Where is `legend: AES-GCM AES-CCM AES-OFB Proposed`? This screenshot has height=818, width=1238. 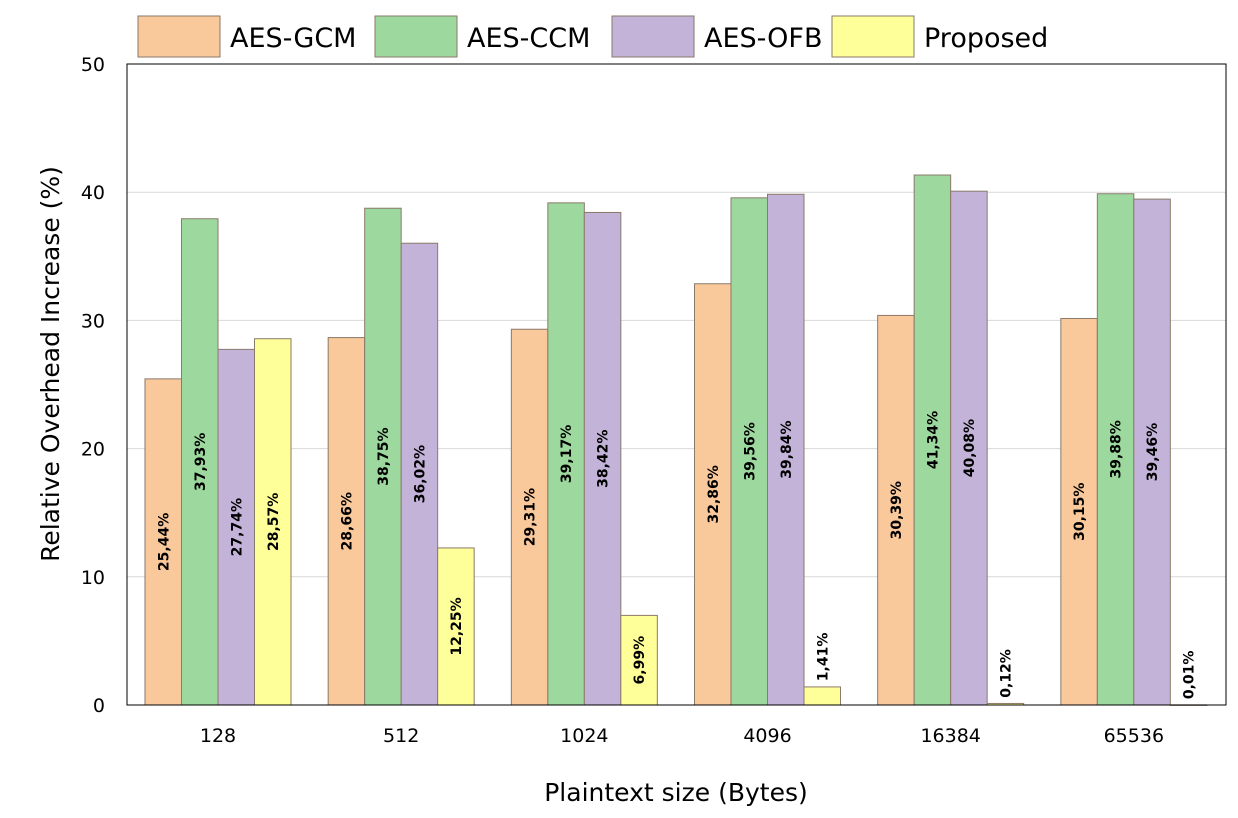 legend: AES-GCM AES-CCM AES-OFB Proposed is located at coordinates (592, 36).